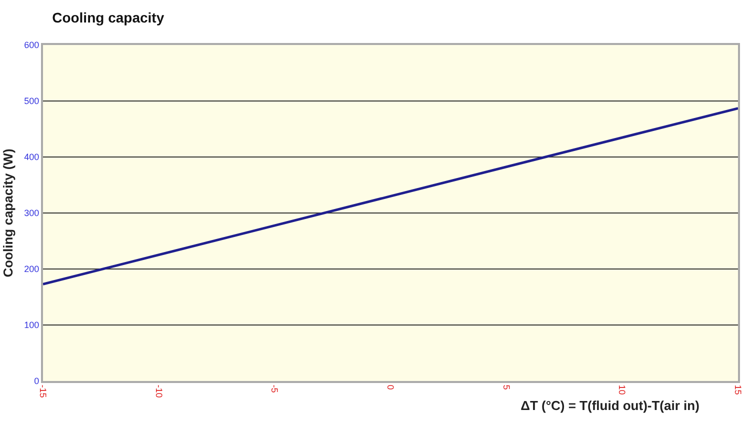 The image size is (744, 424). Describe the element at coordinates (622, 389) in the screenshot. I see `x-tick-label: 10` at that location.